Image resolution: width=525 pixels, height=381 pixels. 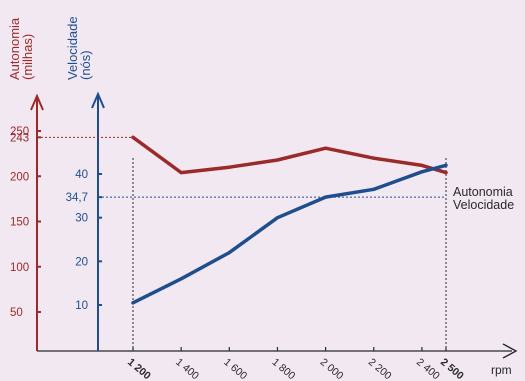 What do you see at coordinates (139, 368) in the screenshot?
I see `x-tick-label: 1 200` at bounding box center [139, 368].